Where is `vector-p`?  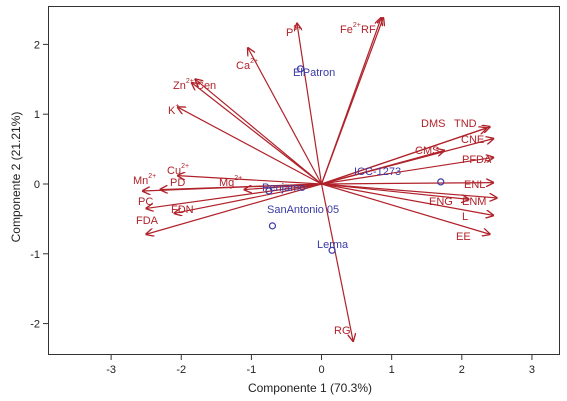
vector-p is located at coordinates (310, 104).